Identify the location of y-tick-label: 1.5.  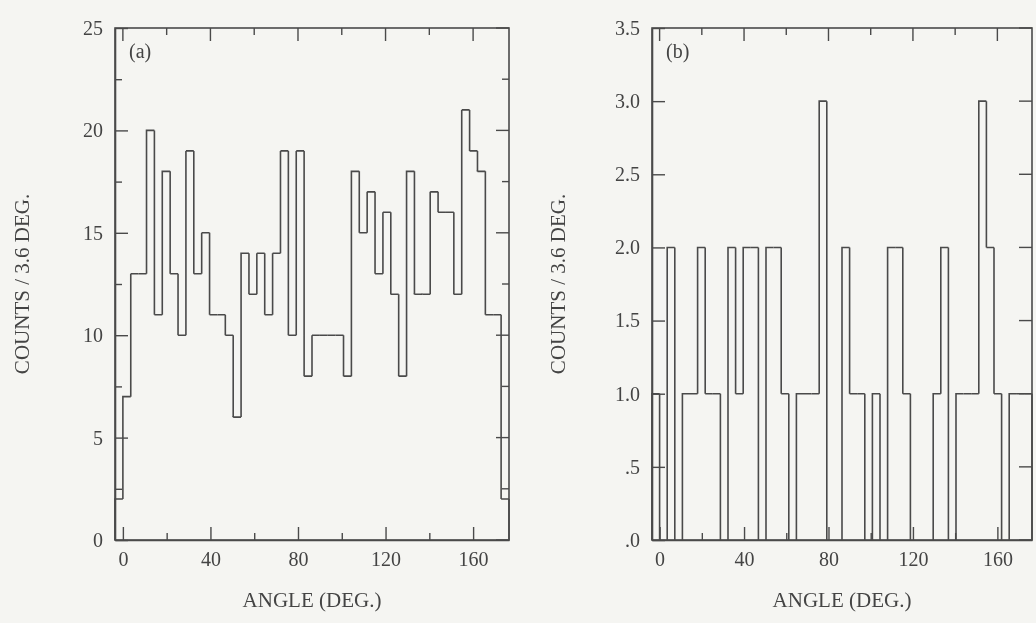
(627, 320).